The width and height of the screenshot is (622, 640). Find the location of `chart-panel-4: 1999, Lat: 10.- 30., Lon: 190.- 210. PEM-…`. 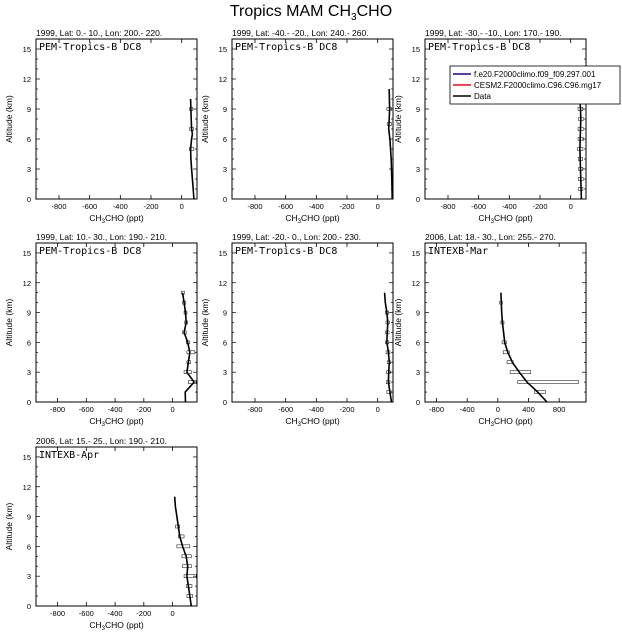

chart-panel-4: 1999, Lat: 10.- 30., Lon: 190.- 210. PEM-… is located at coordinates (101, 330).